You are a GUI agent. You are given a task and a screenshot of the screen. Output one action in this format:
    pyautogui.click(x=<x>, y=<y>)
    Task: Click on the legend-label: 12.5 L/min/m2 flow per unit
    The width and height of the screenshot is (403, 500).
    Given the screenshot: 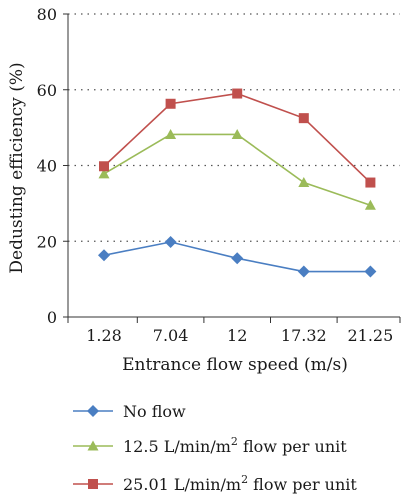 What is the action you would take?
    pyautogui.click(x=235, y=445)
    